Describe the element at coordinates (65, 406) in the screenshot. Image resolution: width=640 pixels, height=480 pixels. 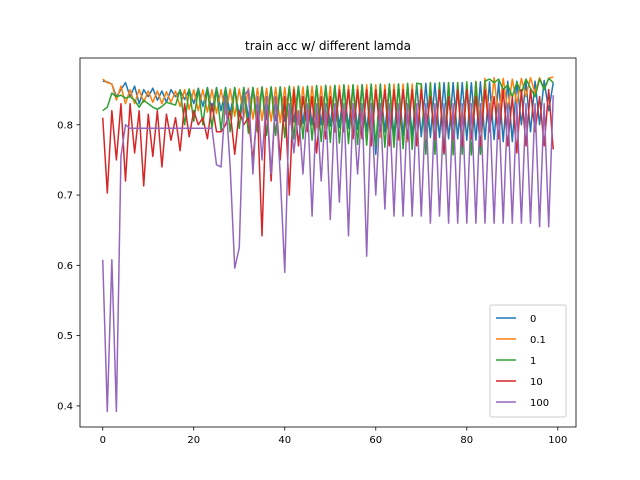
I see `y-tick-label: 0.4` at that location.